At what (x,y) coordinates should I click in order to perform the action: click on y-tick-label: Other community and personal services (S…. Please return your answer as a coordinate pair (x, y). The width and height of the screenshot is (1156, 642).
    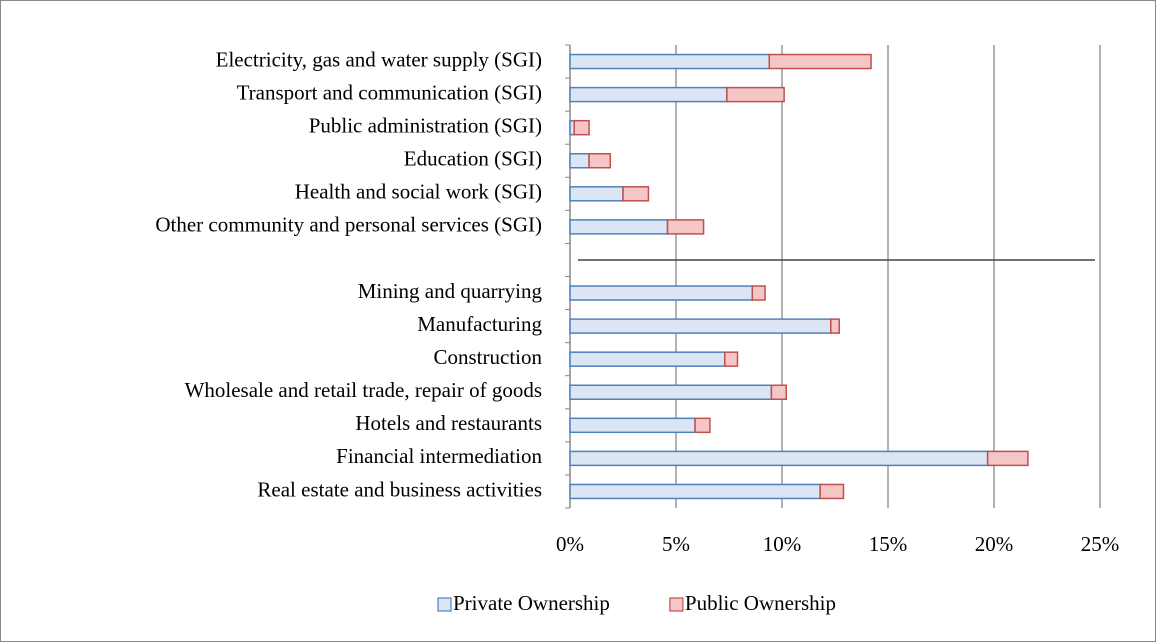
    Looking at the image, I should click on (348, 225).